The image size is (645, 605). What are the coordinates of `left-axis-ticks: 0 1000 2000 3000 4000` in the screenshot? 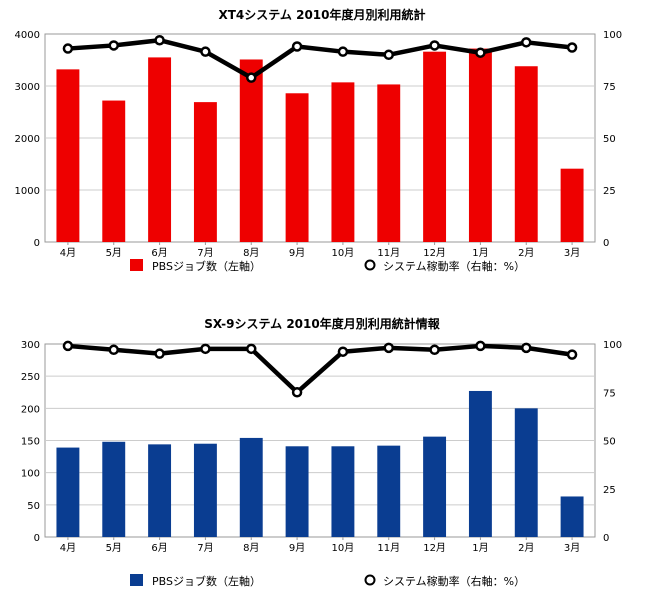 It's located at (27, 139).